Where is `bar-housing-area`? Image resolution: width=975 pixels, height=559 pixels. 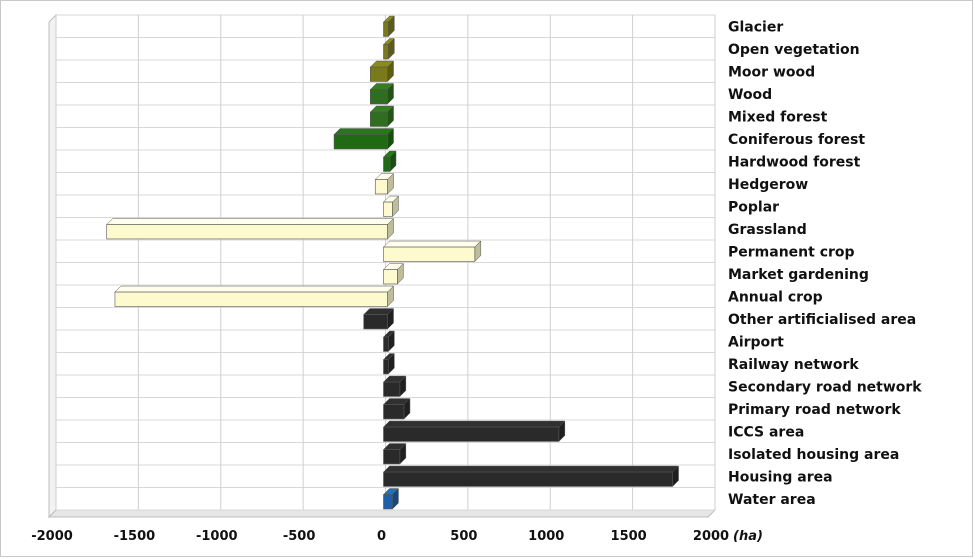
bar-housing-area is located at coordinates (531, 476).